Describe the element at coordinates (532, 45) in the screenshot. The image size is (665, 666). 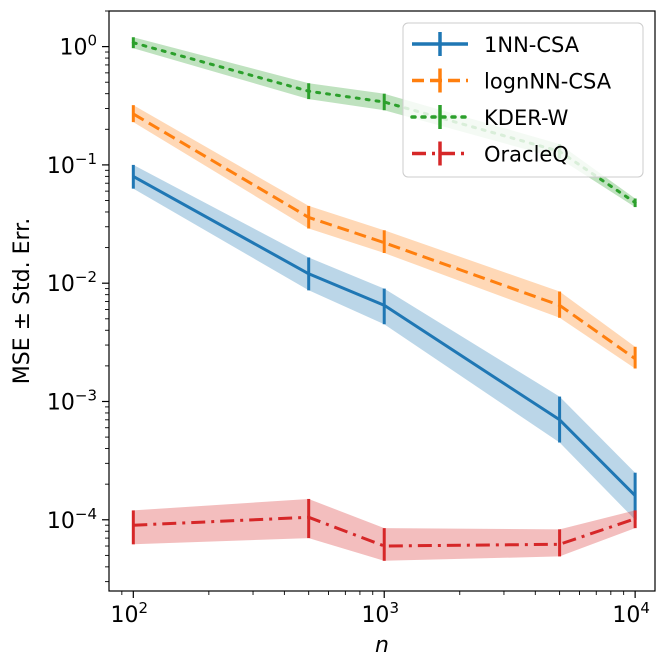
I see `legend-label-1nn-csa: 1NN-CSA` at that location.